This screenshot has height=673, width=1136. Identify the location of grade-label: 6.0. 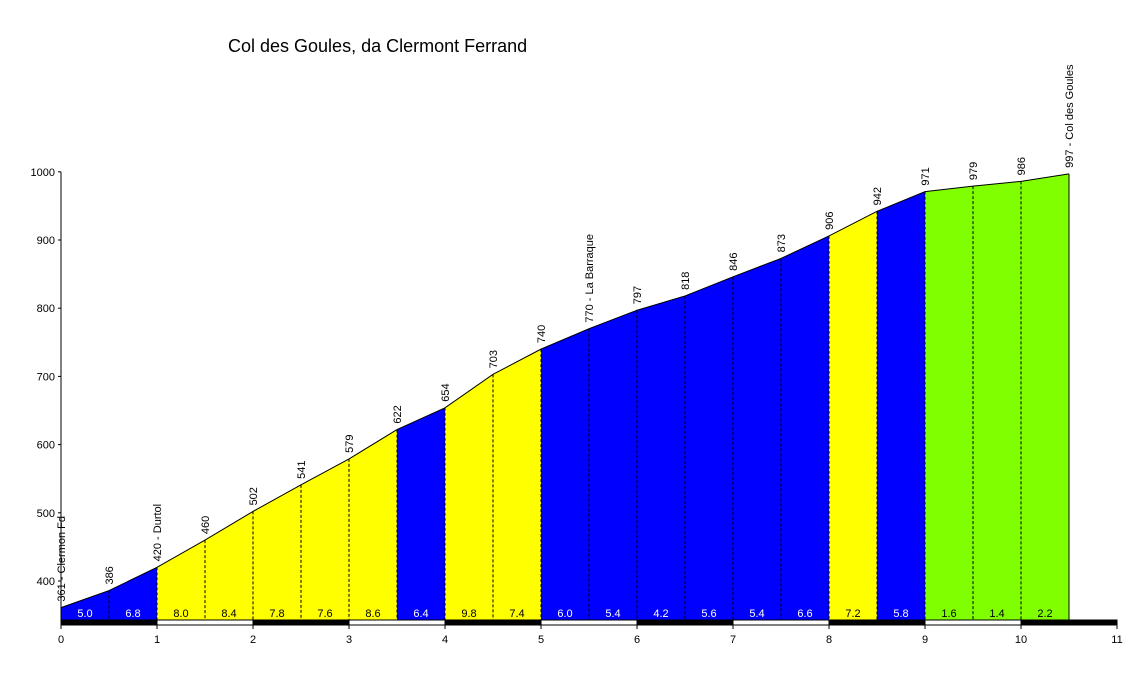
(564, 614).